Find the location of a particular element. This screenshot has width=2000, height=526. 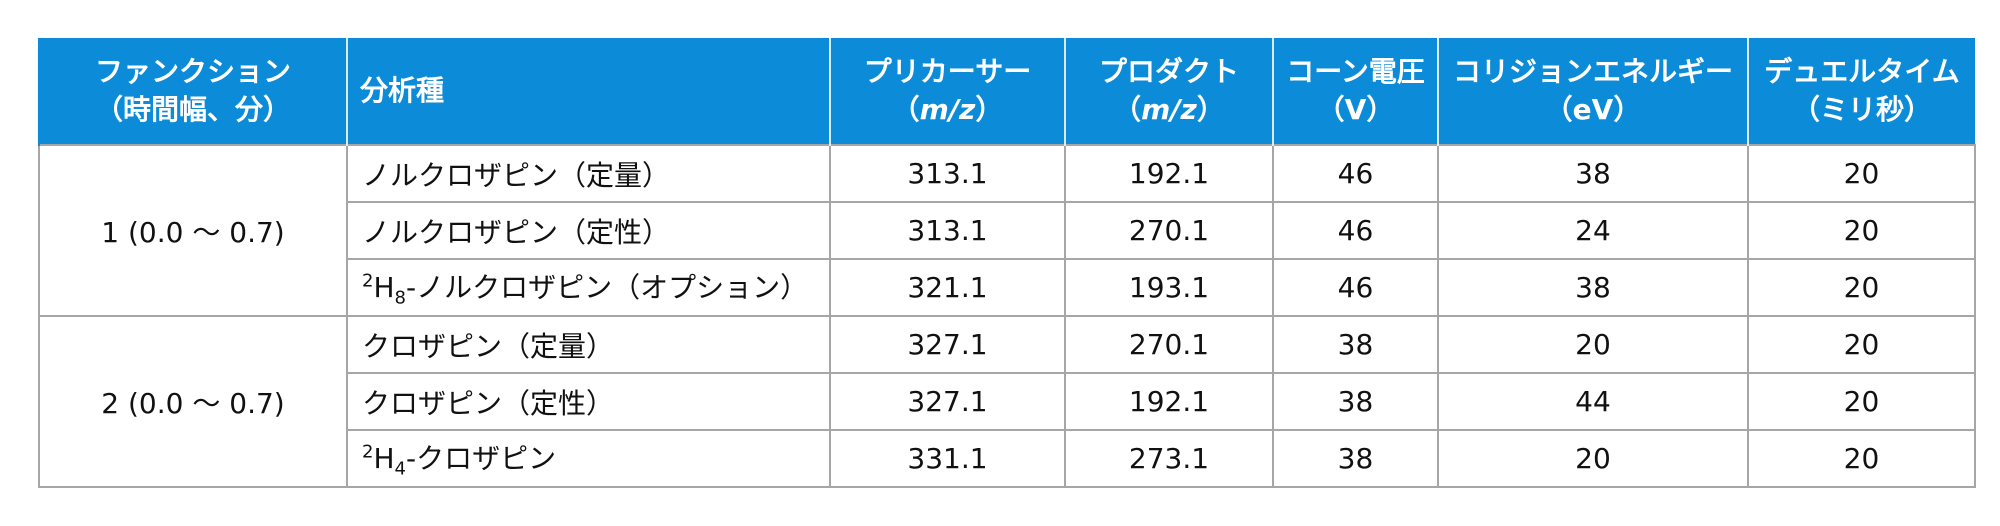

header-text: （ミリ秒） is located at coordinates (1861, 109).